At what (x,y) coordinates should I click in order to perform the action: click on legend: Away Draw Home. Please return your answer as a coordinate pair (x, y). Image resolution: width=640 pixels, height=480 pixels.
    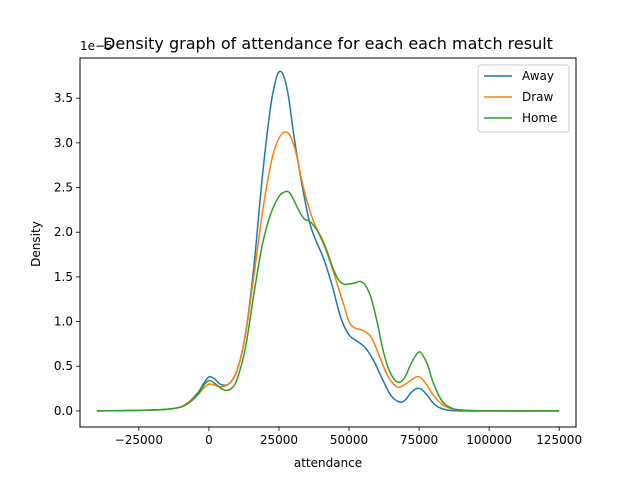
    Looking at the image, I should click on (523, 98).